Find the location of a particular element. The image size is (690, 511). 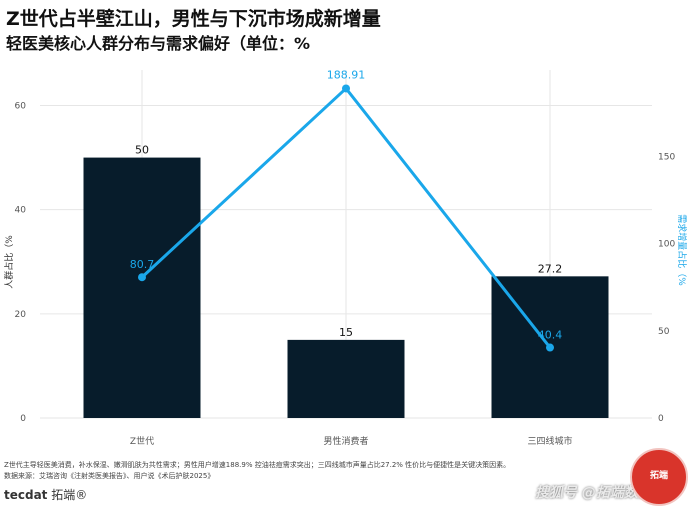

y-tick-left: 60 is located at coordinates (21, 107).